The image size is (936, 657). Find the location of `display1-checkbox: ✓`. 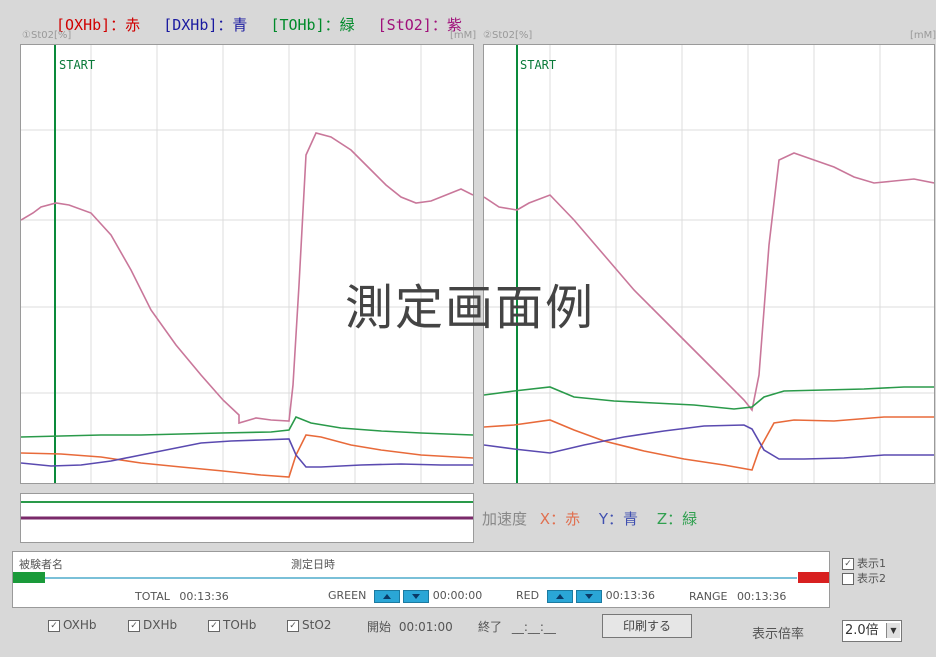

display1-checkbox: ✓ is located at coordinates (848, 564).